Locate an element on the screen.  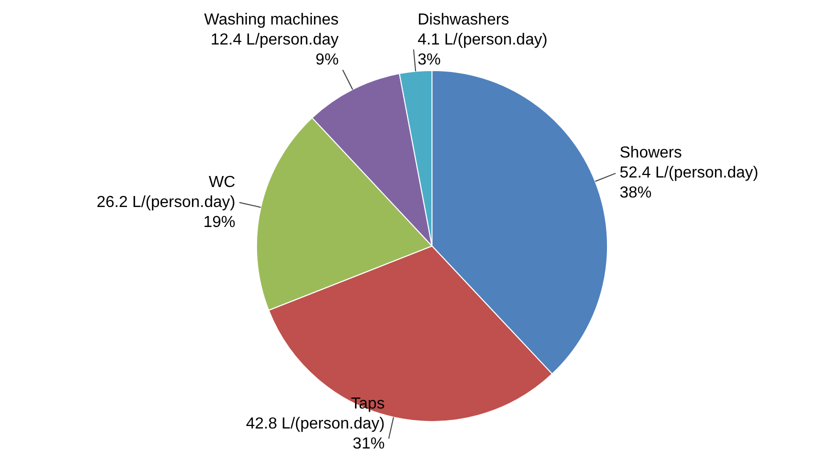
data-label: 42.8 L/(person.day) 31% is located at coordinates (315, 433).